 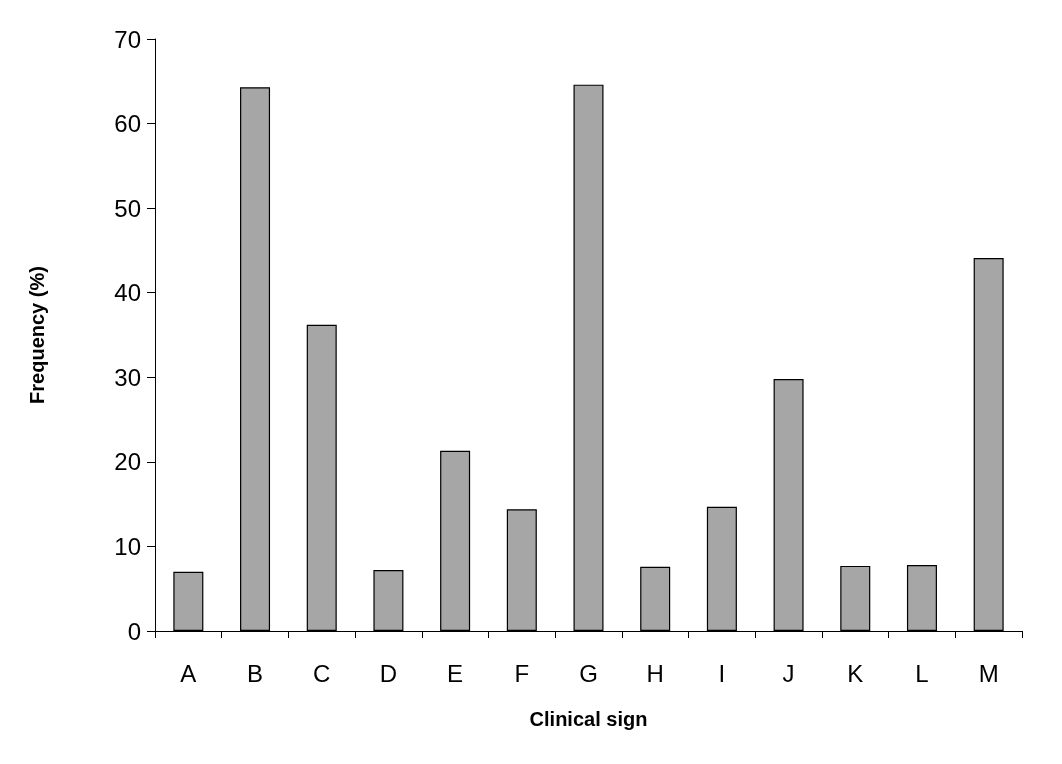 What do you see at coordinates (127, 377) in the screenshot?
I see `y-tick-label: 30` at bounding box center [127, 377].